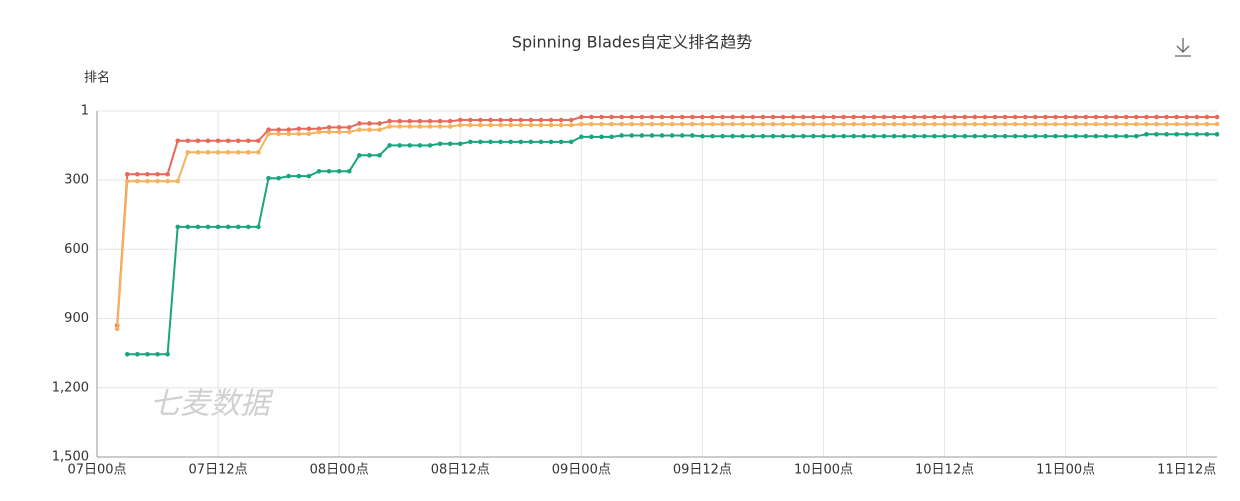  I want to click on x-tick-label: 11日00点, so click(1065, 470).